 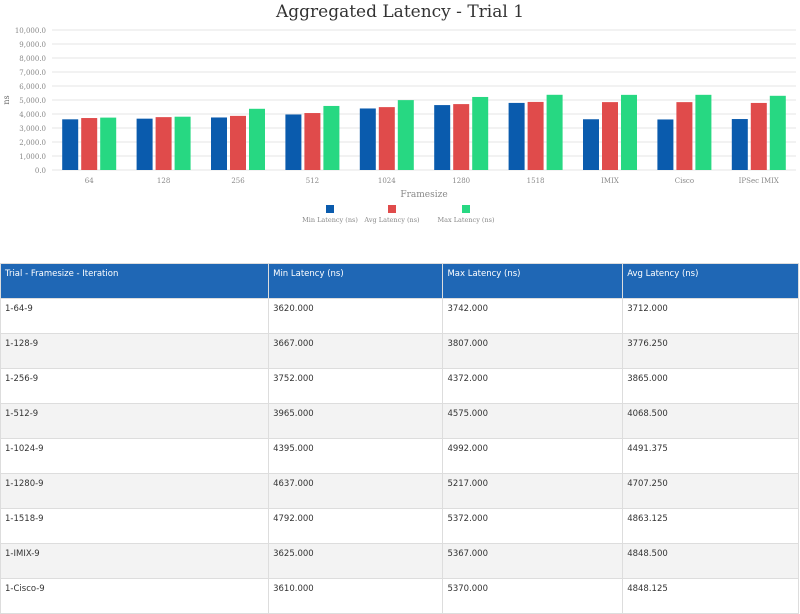 What do you see at coordinates (238, 181) in the screenshot?
I see `x-tick-label: 256` at bounding box center [238, 181].